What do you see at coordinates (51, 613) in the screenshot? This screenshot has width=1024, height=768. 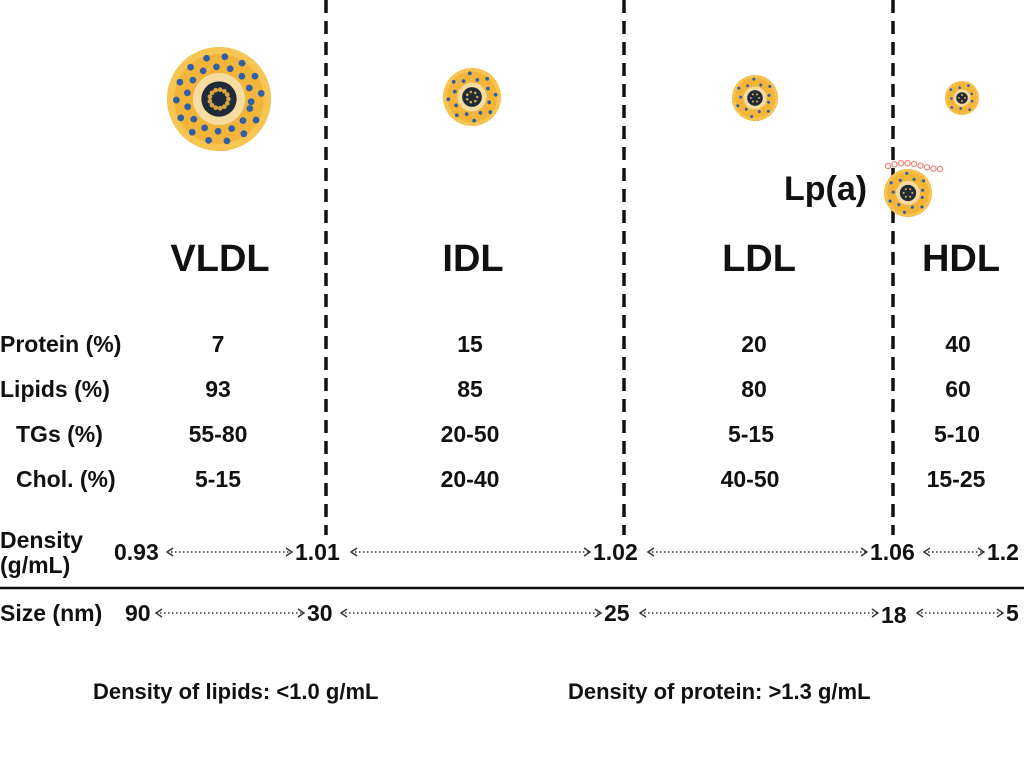 I see `size-label: Size (nm)` at bounding box center [51, 613].